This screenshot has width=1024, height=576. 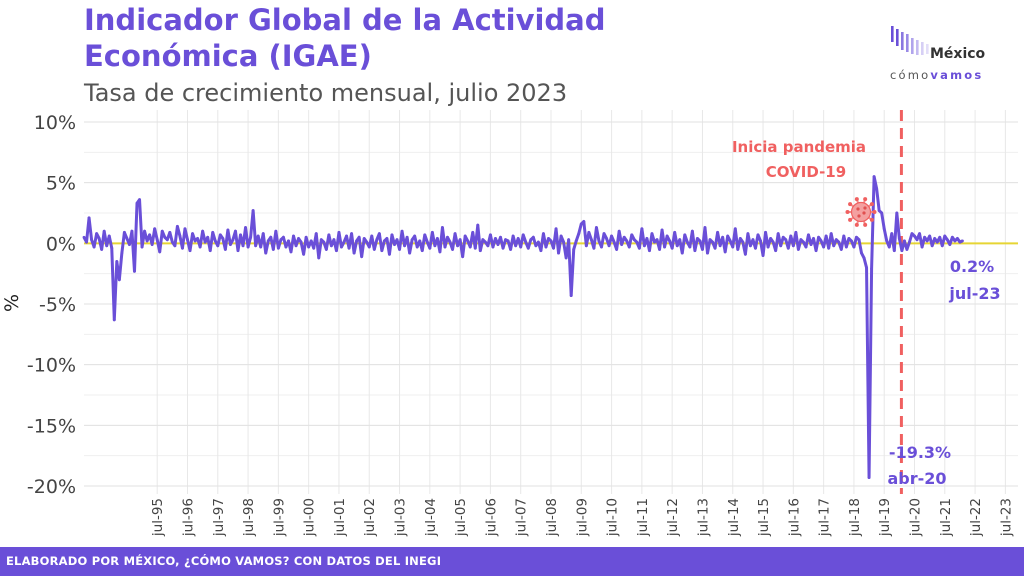 What do you see at coordinates (957, 75) in the screenshot?
I see `logo-tag-vamos: vamos` at bounding box center [957, 75].